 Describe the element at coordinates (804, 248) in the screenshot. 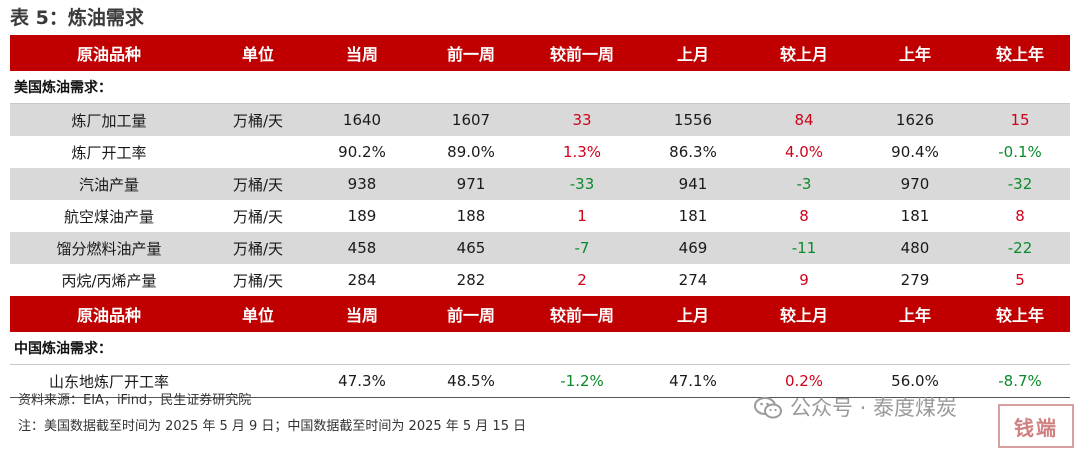

I see `cell-mom: -11` at that location.